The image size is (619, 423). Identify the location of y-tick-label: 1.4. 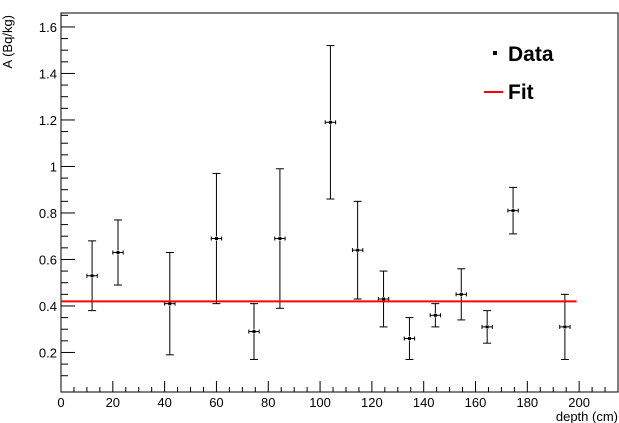
(48, 73).